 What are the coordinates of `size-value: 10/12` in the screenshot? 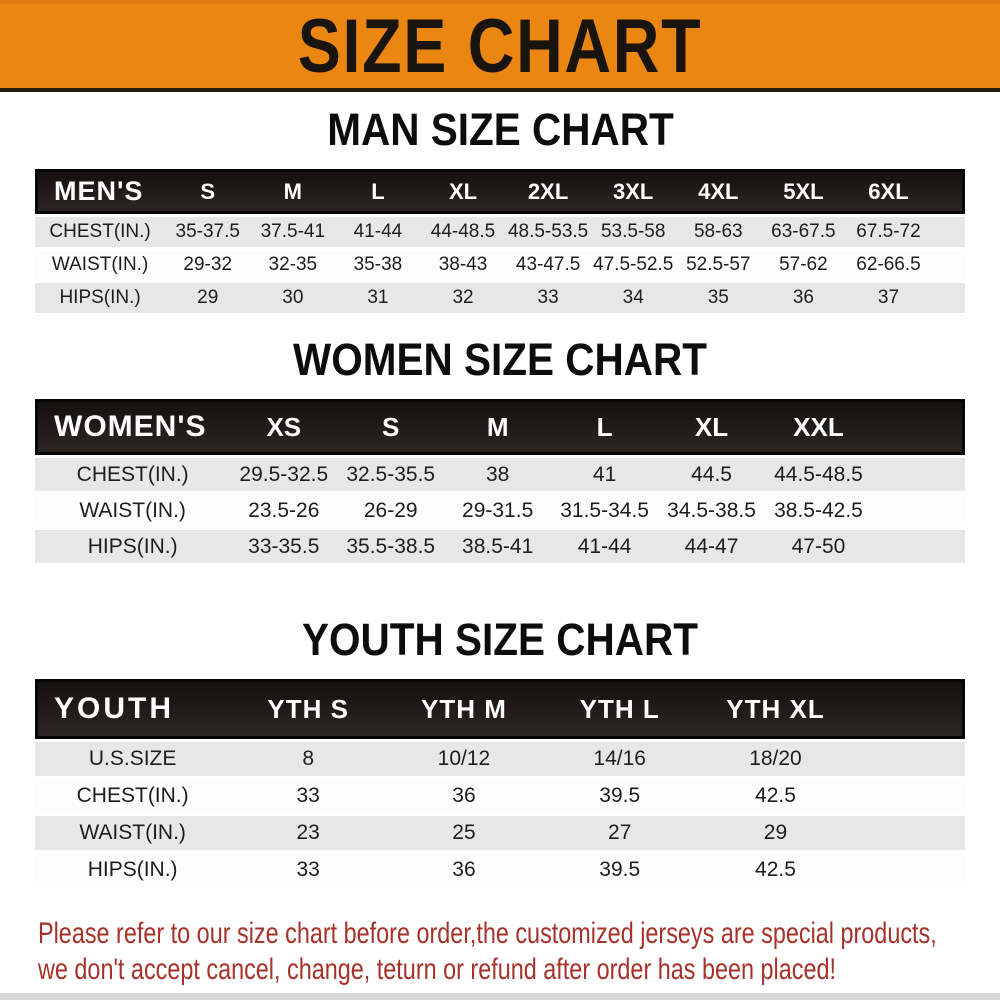 It's located at (464, 759).